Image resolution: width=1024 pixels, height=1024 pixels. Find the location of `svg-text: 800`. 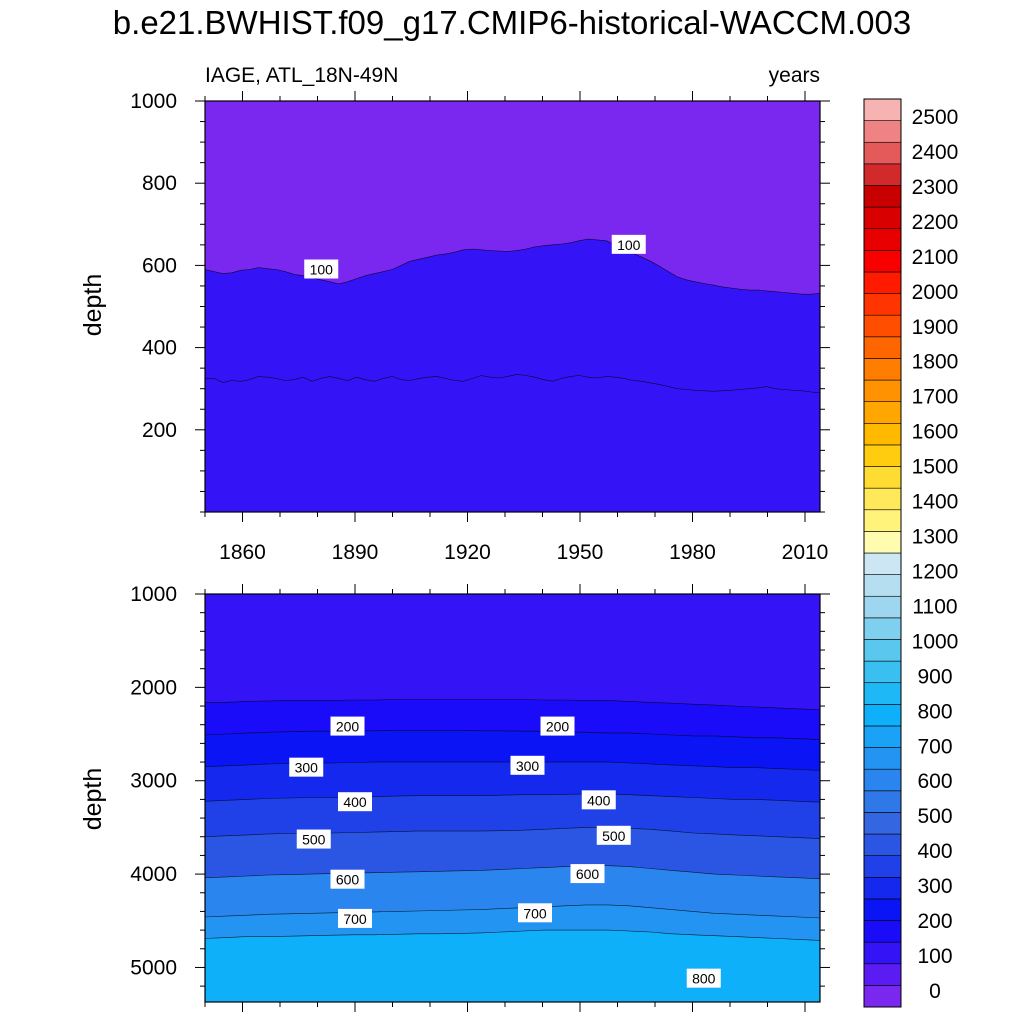

svg-text: 800 is located at coordinates (704, 979).